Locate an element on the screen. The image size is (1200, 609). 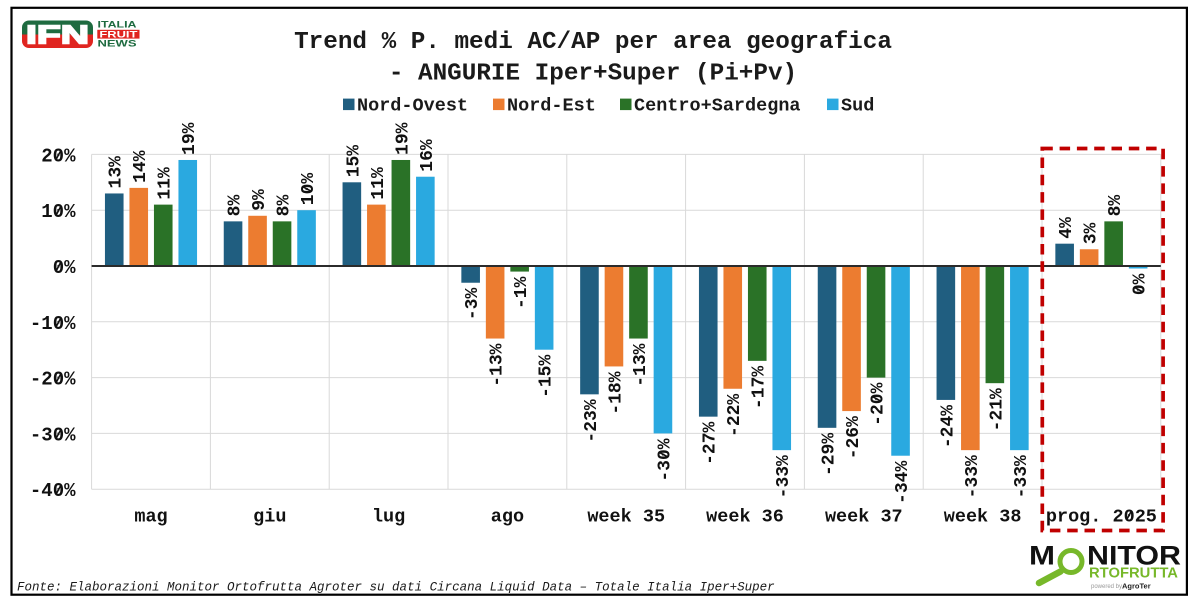
svg-text: week 37 is located at coordinates (864, 516).